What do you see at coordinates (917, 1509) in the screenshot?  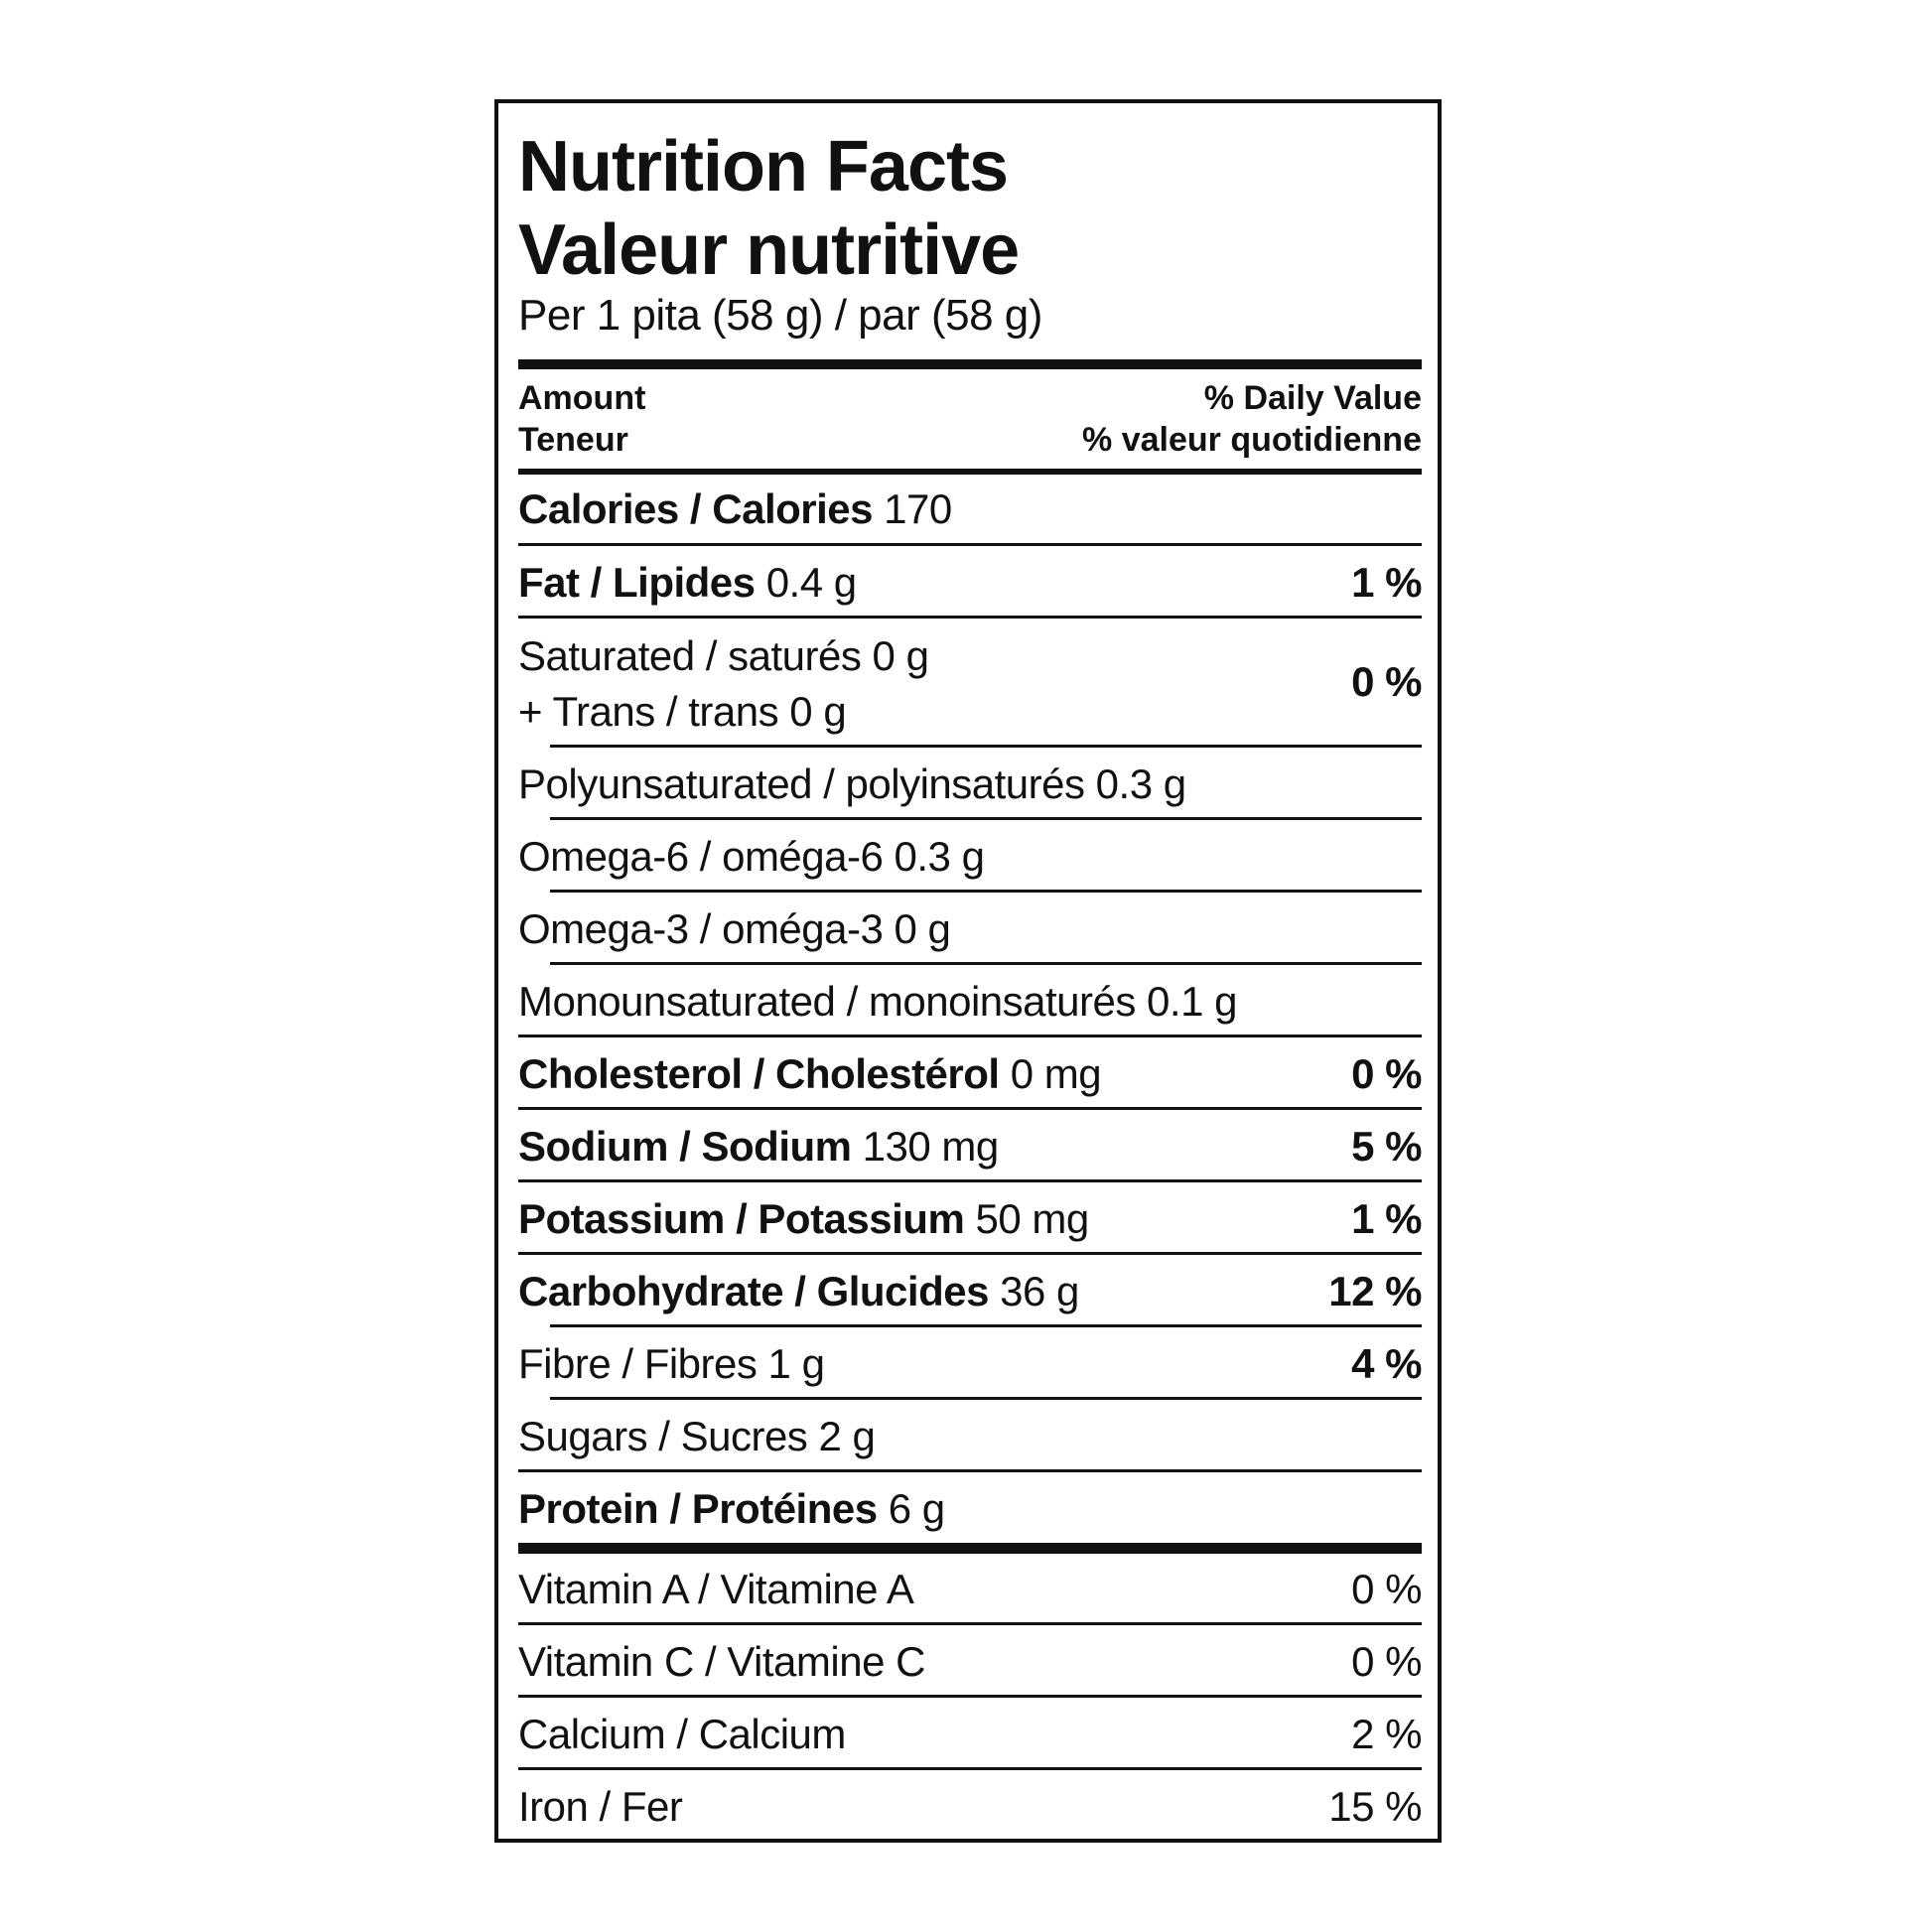 I see `protein-amount: 6 g` at bounding box center [917, 1509].